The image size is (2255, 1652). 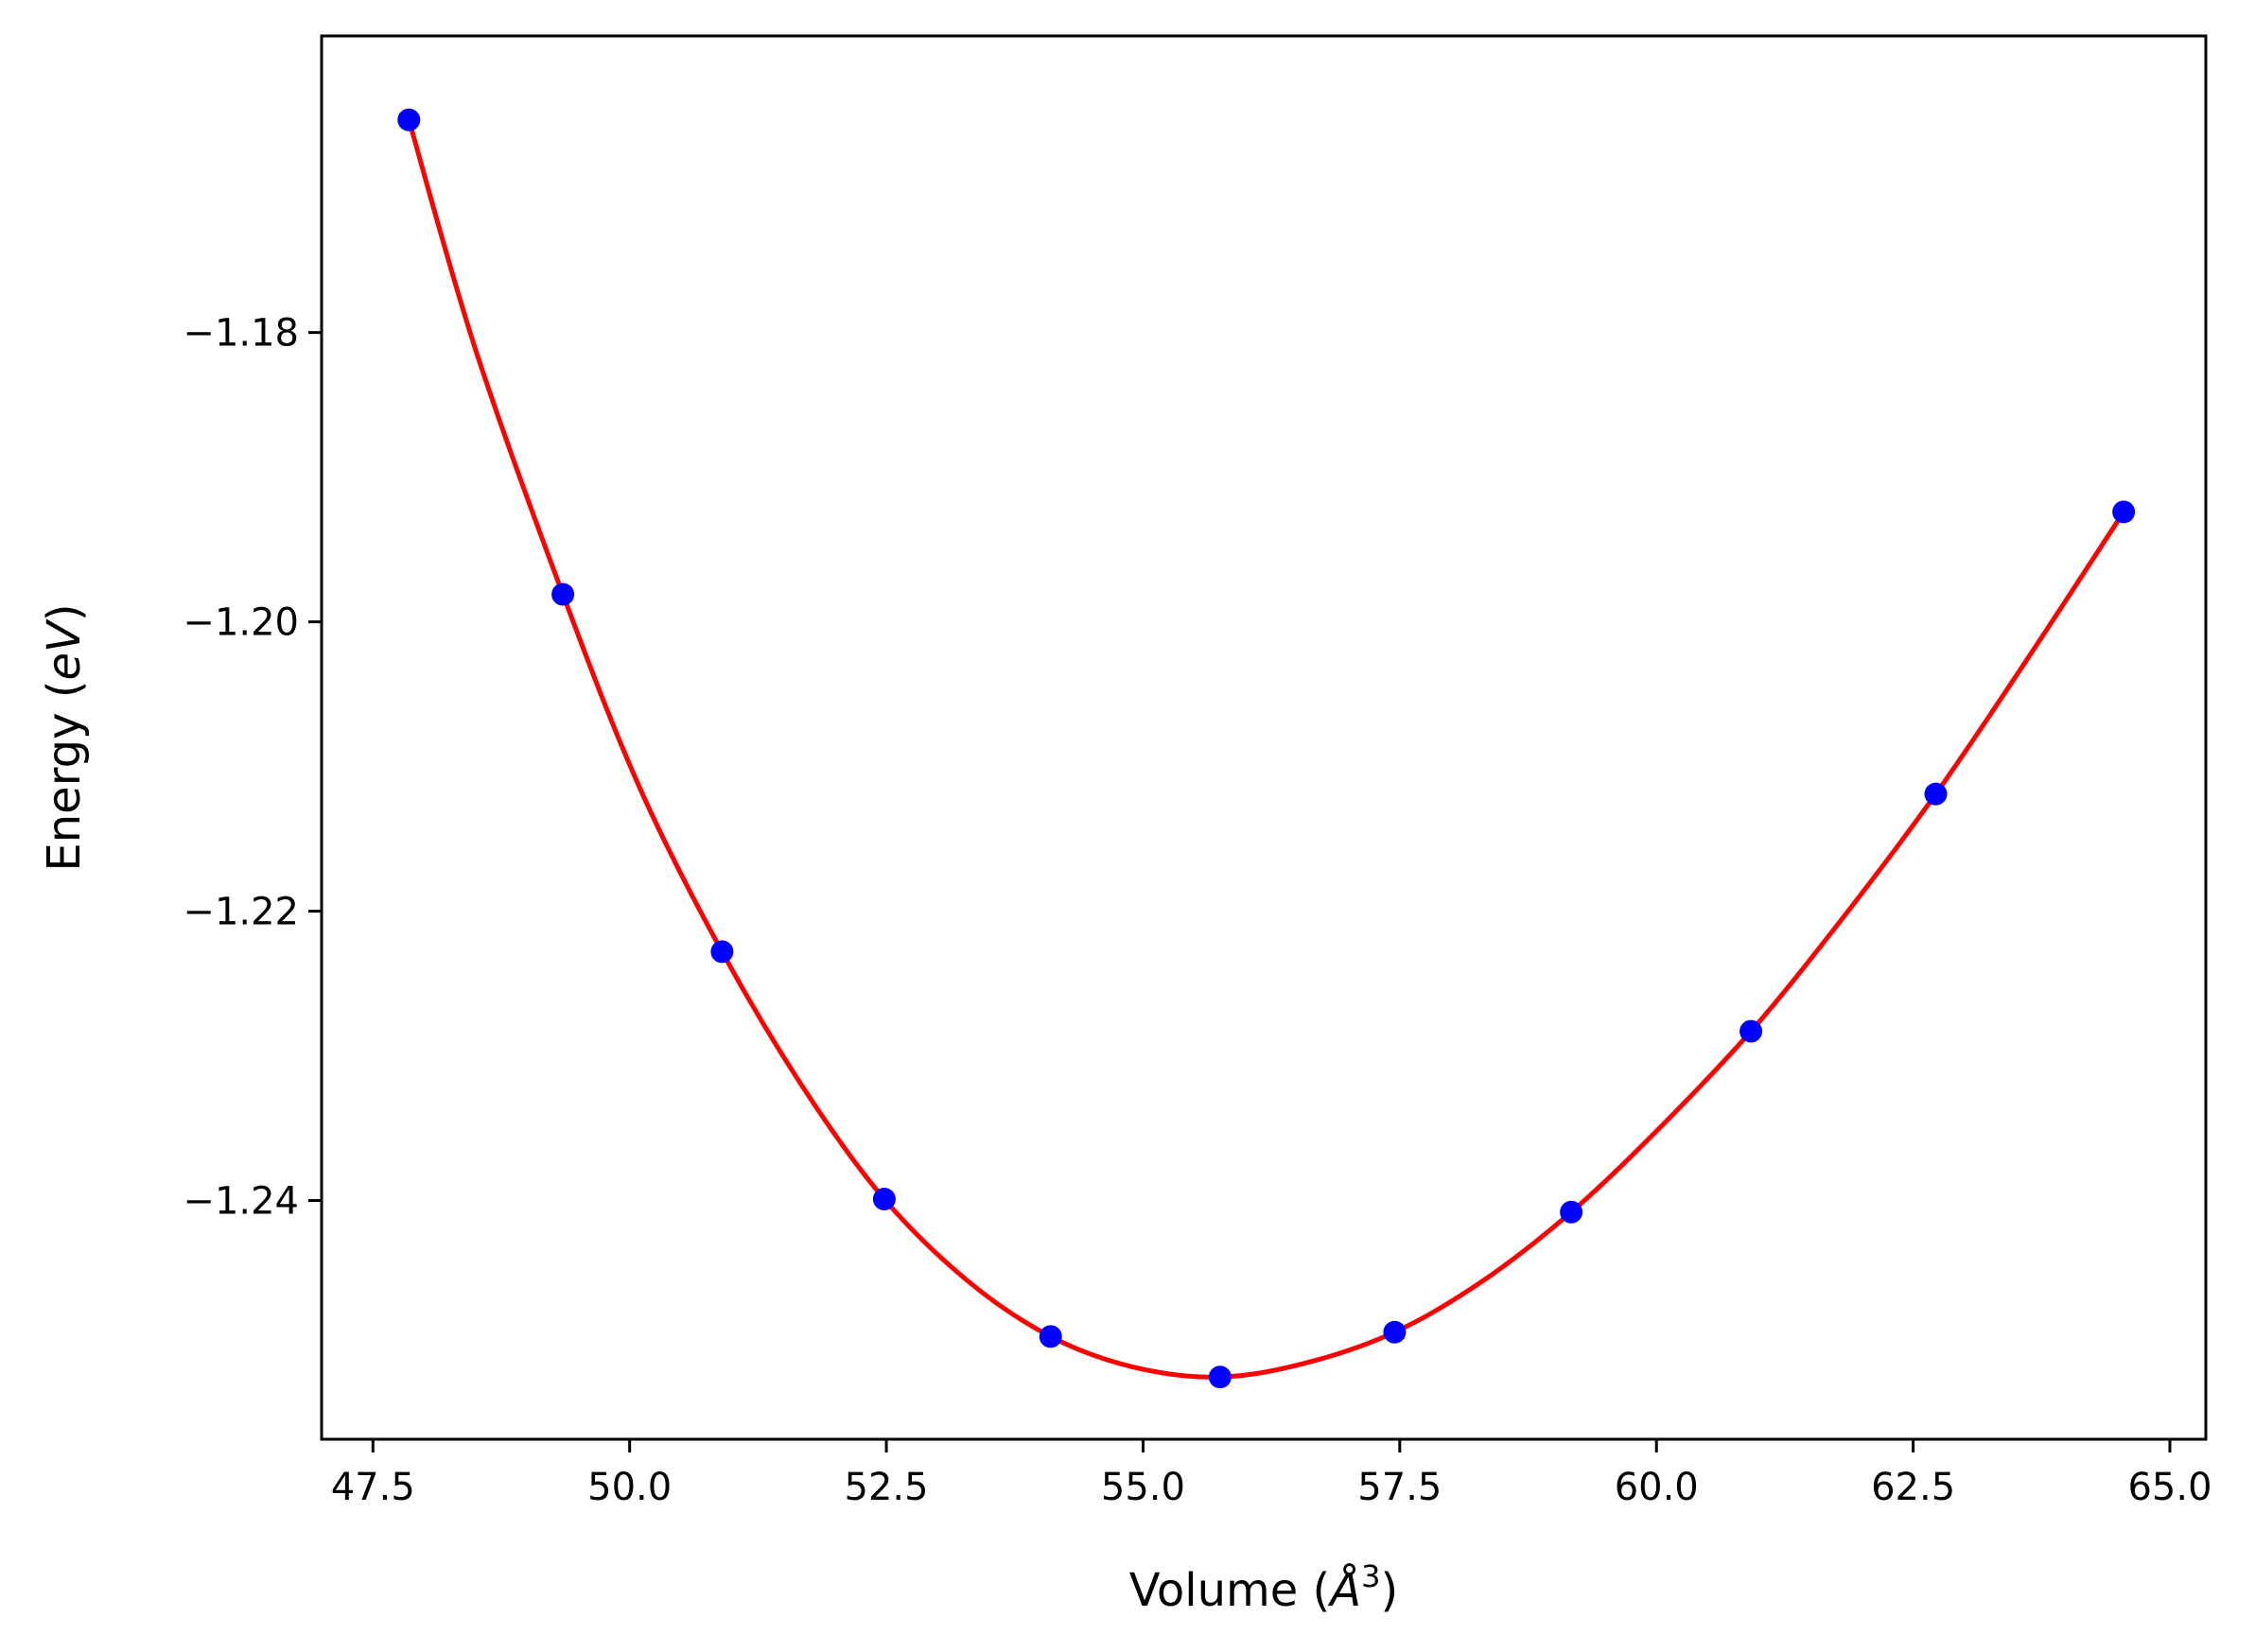 What do you see at coordinates (1143, 1488) in the screenshot?
I see `x-tick-label: 55.0` at bounding box center [1143, 1488].